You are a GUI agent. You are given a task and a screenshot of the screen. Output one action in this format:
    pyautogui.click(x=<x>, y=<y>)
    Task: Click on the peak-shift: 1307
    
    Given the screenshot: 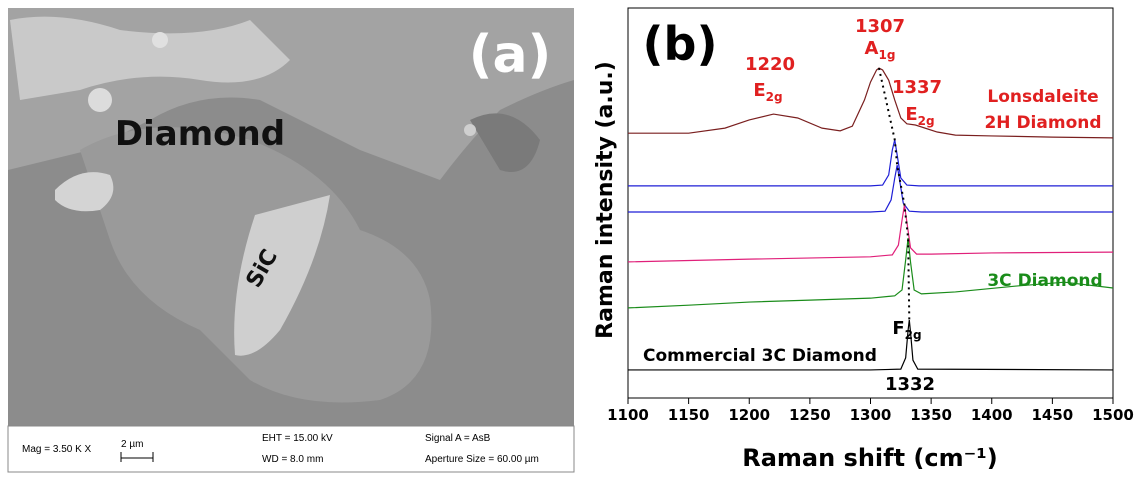 What is the action you would take?
    pyautogui.click(x=880, y=26)
    